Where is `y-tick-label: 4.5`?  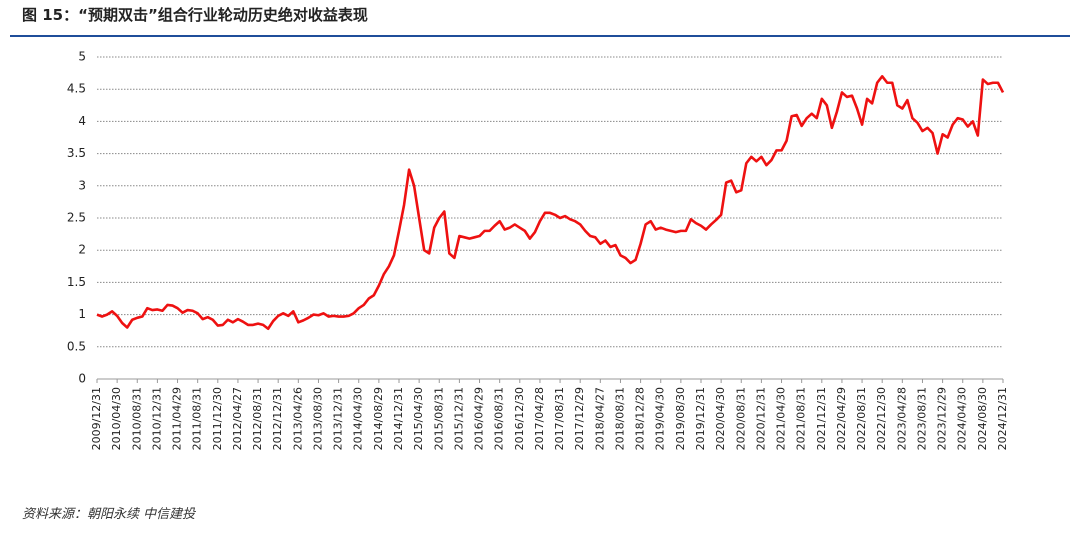
y-tick-label: 4.5 is located at coordinates (76, 89).